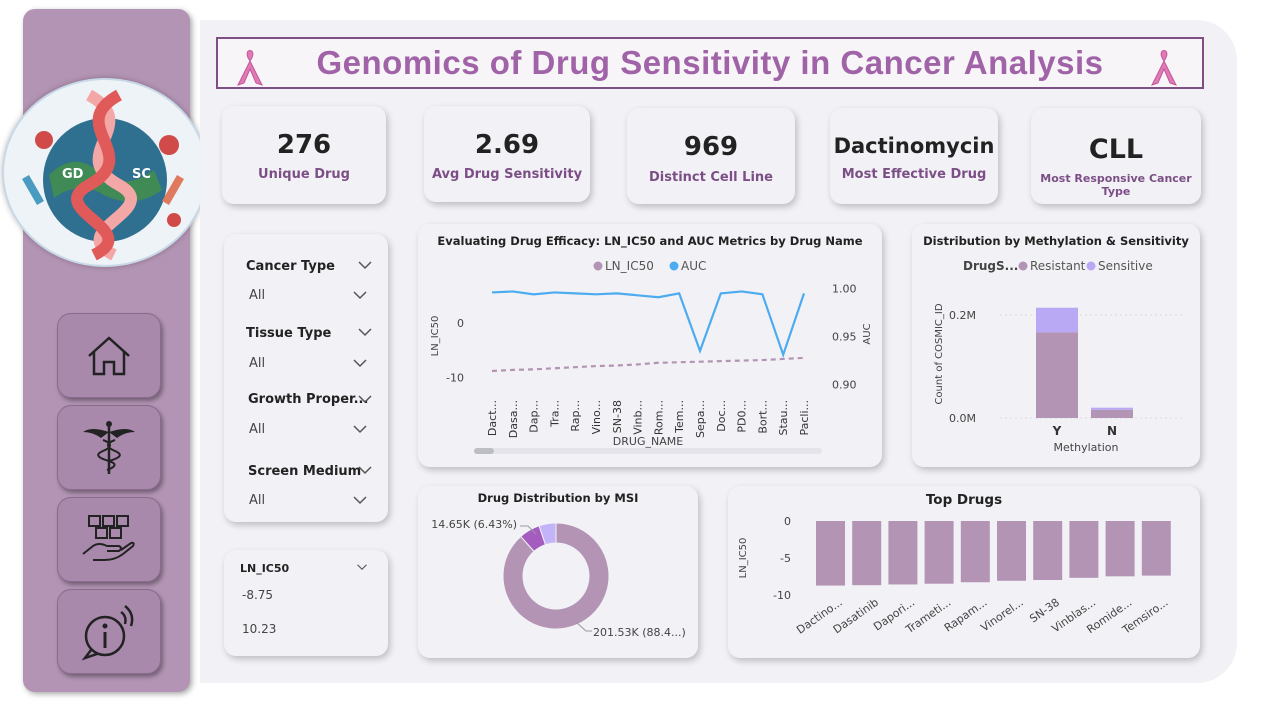 This screenshot has height=708, width=1266. I want to click on chart-title: Drug Distribution by MSI, so click(558, 498).